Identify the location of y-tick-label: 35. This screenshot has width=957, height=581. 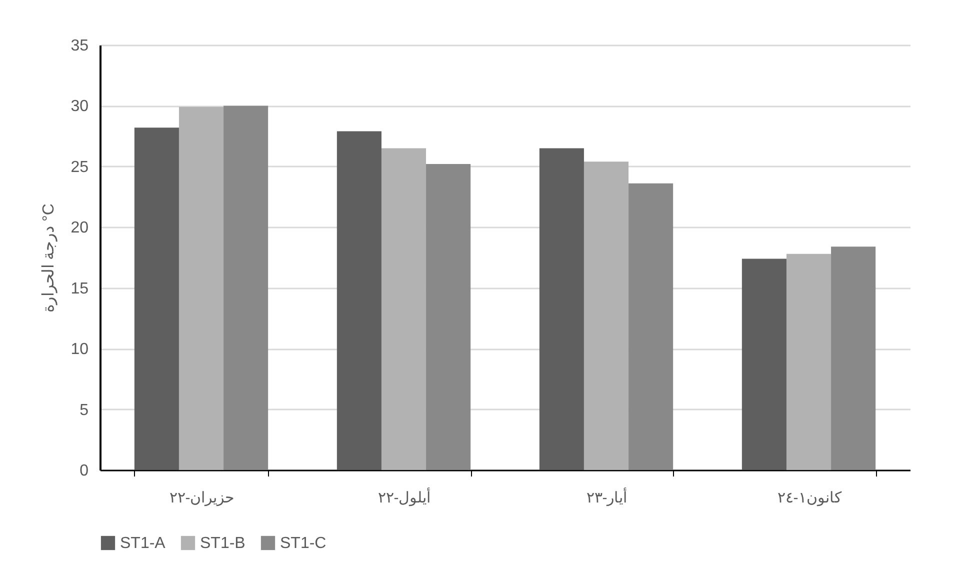
(79, 46).